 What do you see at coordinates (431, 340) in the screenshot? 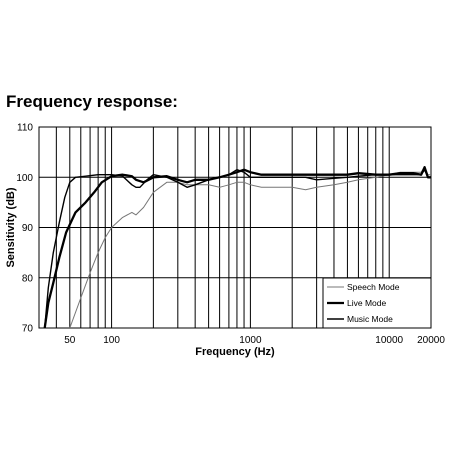
I see `x-tick-label: 20000` at bounding box center [431, 340].